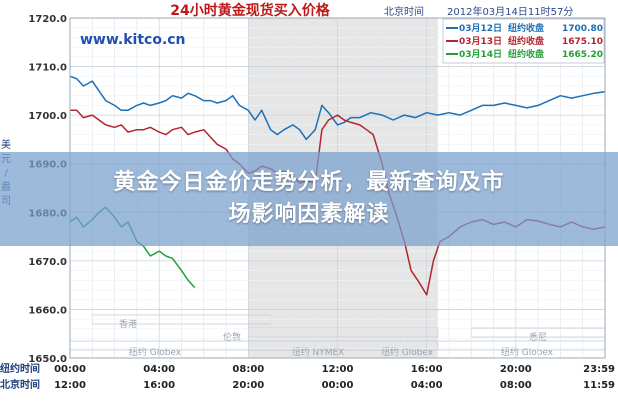 The height and width of the screenshot is (404, 618). Describe the element at coordinates (582, 42) in the screenshot. I see `legend-value: 1675.10` at that location.